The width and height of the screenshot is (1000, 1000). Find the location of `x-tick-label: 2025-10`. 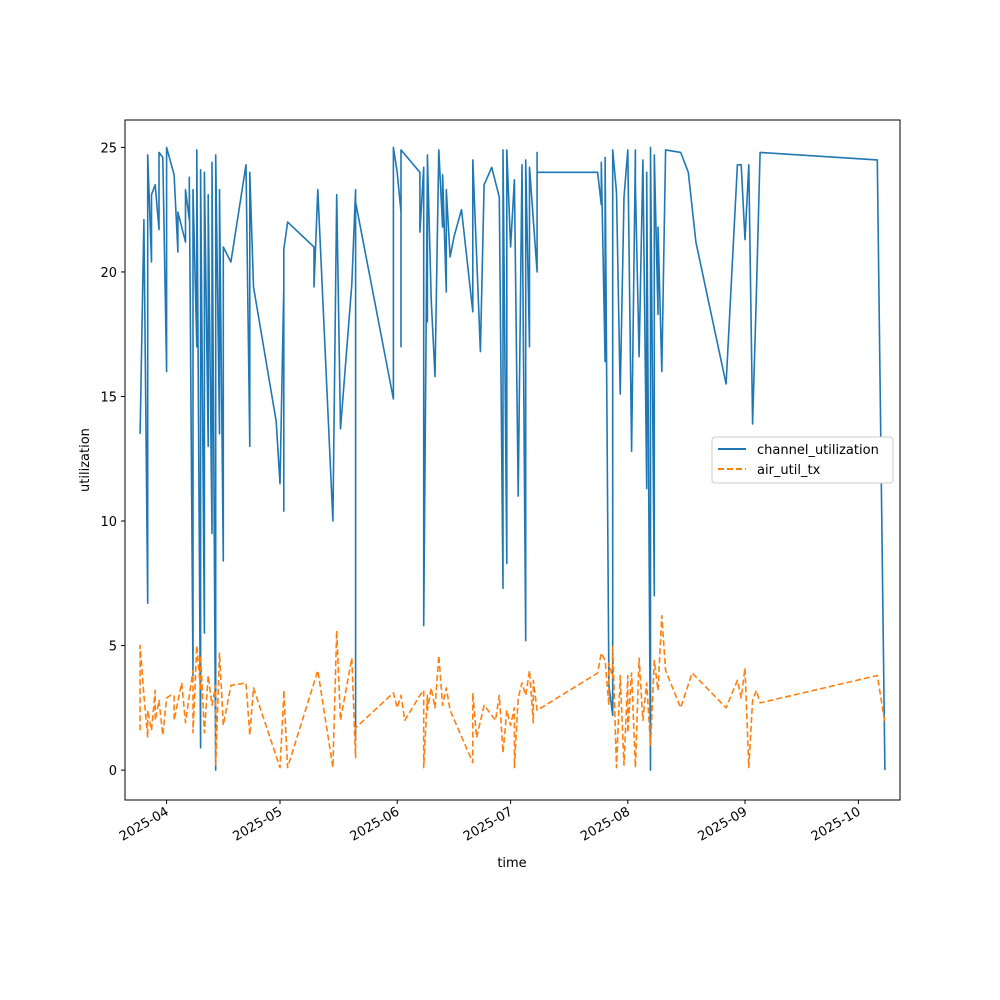

x-tick-label: 2025-10 is located at coordinates (836, 824).